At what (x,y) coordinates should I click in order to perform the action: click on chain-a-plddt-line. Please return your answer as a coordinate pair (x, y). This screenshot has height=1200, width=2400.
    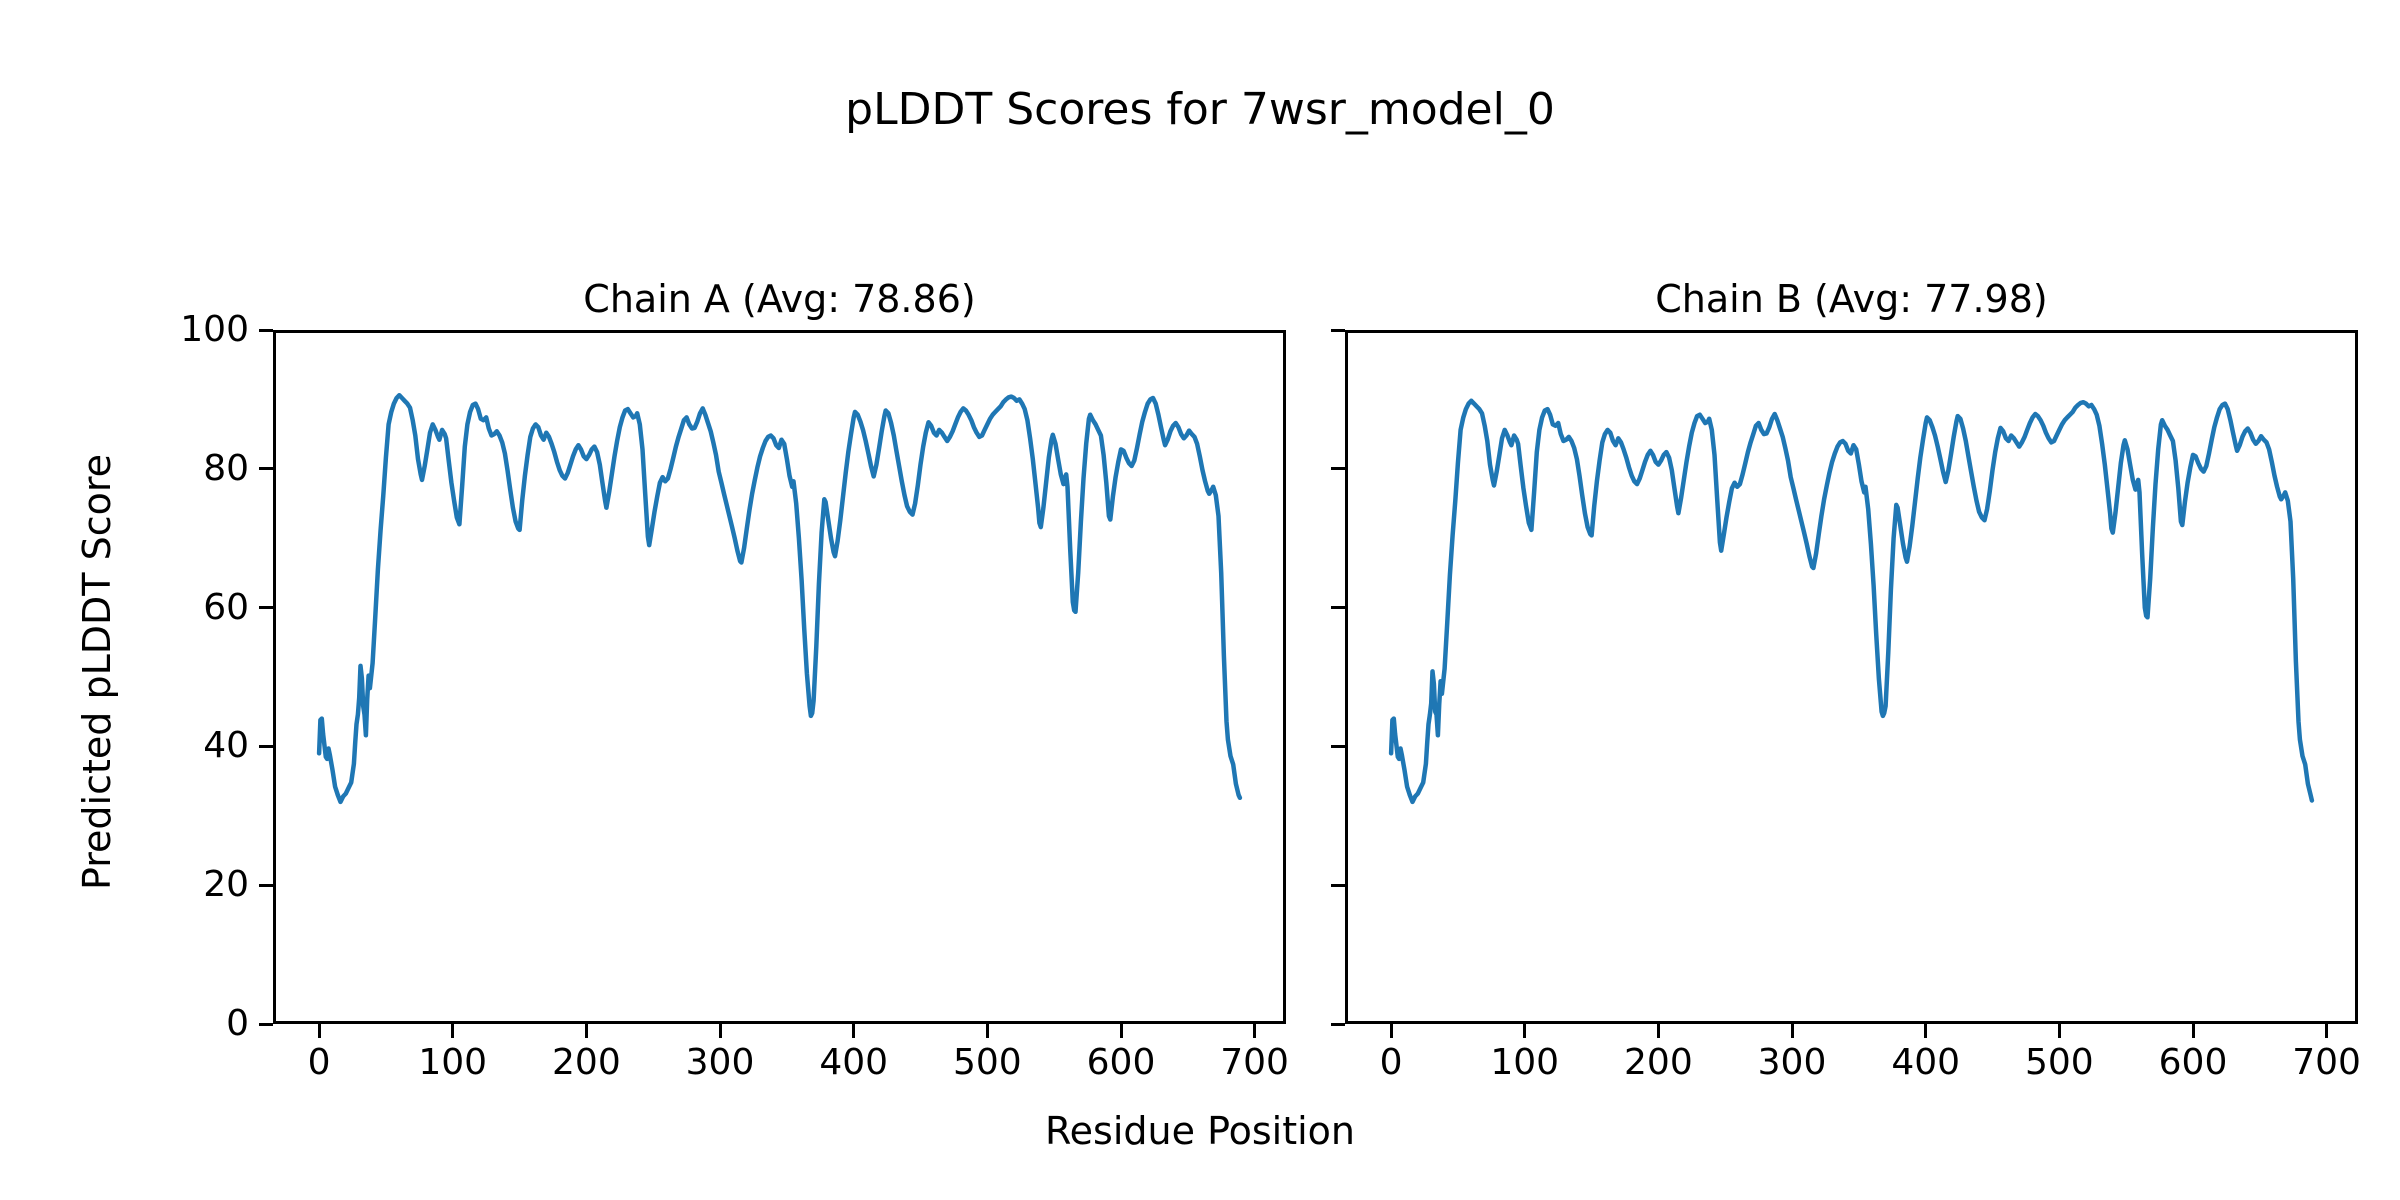
    Looking at the image, I should click on (779, 598).